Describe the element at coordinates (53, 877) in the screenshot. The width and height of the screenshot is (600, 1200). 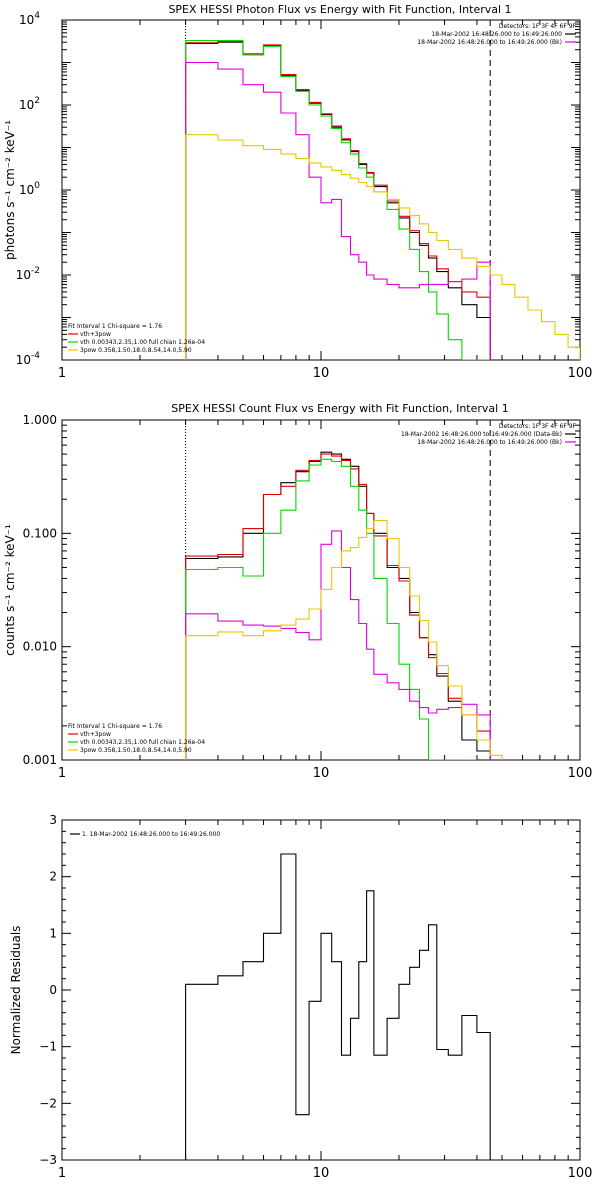
I see `y-tick-label: 2` at that location.